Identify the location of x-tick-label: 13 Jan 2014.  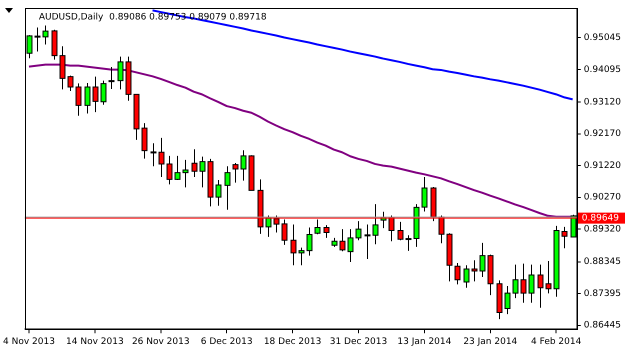
(424, 341).